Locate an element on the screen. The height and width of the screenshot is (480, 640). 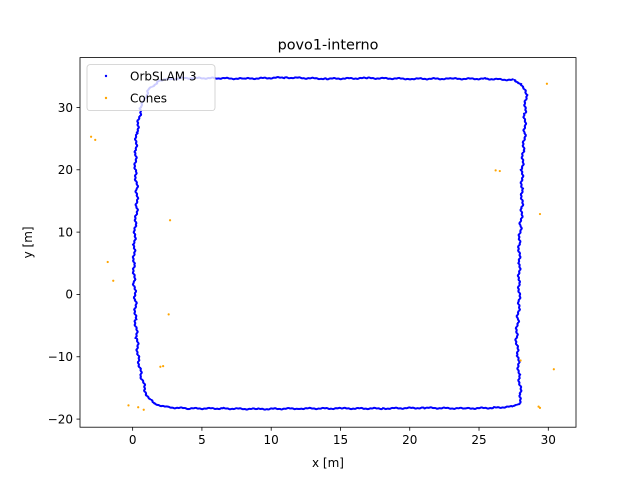
legend-label-orbslam: OrbSLAM 3 is located at coordinates (163, 77).